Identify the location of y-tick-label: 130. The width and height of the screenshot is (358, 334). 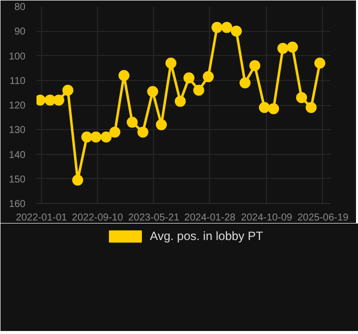
(17, 130).